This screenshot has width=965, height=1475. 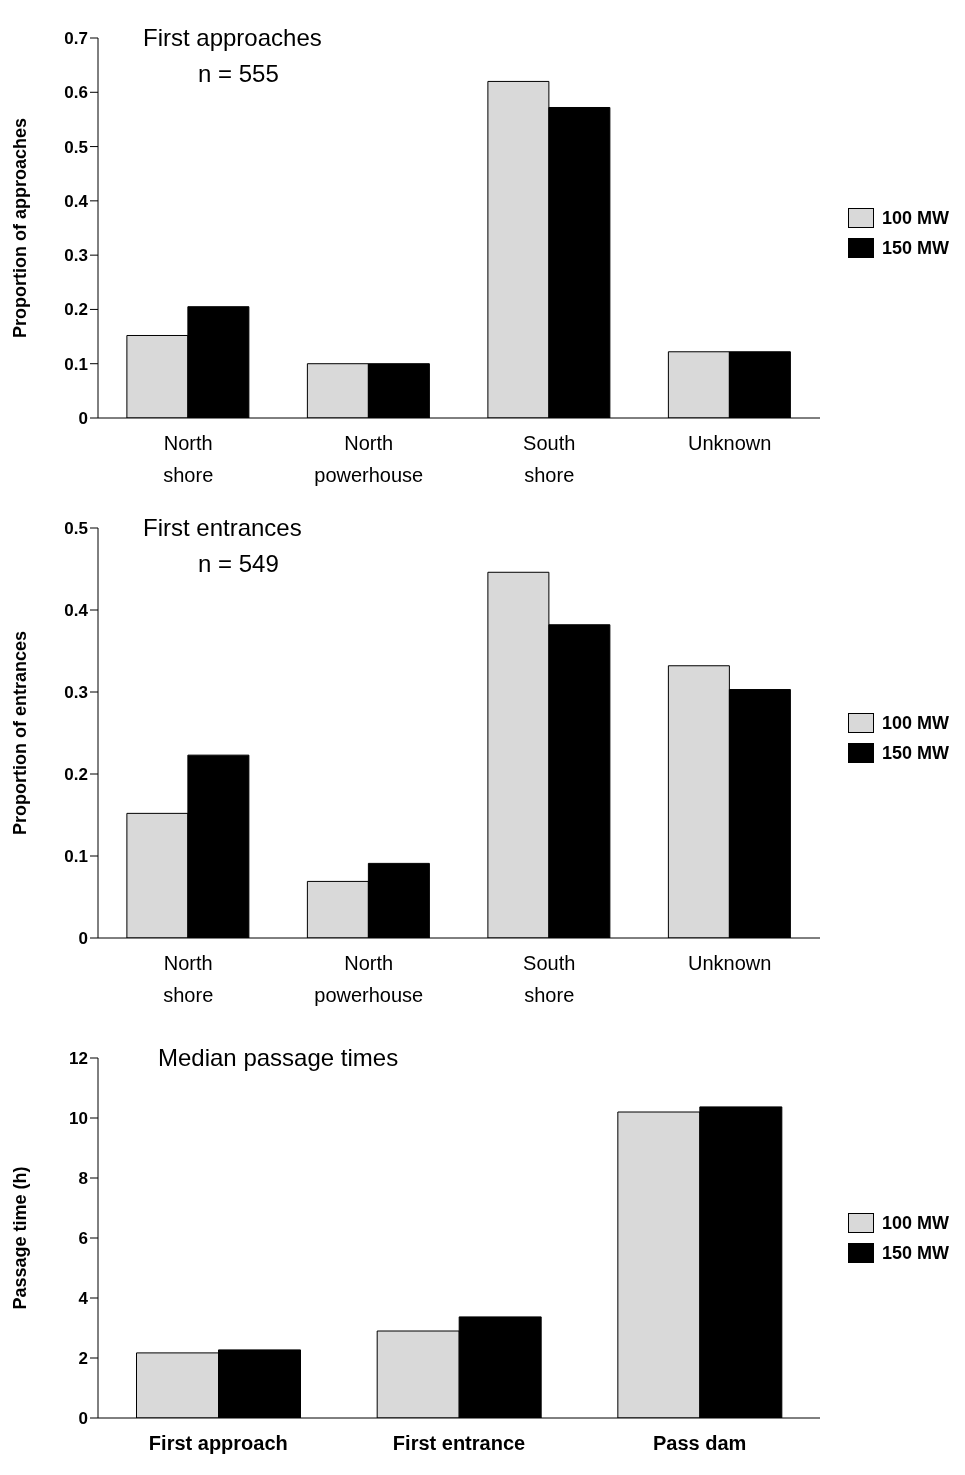 What do you see at coordinates (222, 528) in the screenshot?
I see `chart-title: First entrances` at bounding box center [222, 528].